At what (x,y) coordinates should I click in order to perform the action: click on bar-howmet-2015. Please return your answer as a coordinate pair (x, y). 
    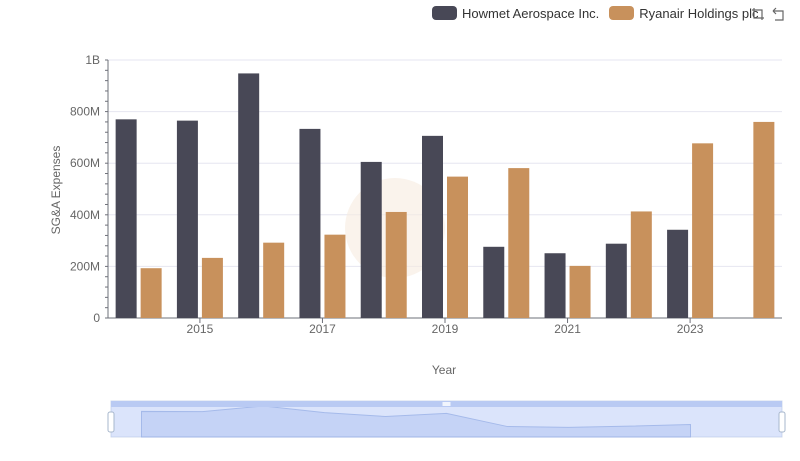
    Looking at the image, I should click on (187, 219).